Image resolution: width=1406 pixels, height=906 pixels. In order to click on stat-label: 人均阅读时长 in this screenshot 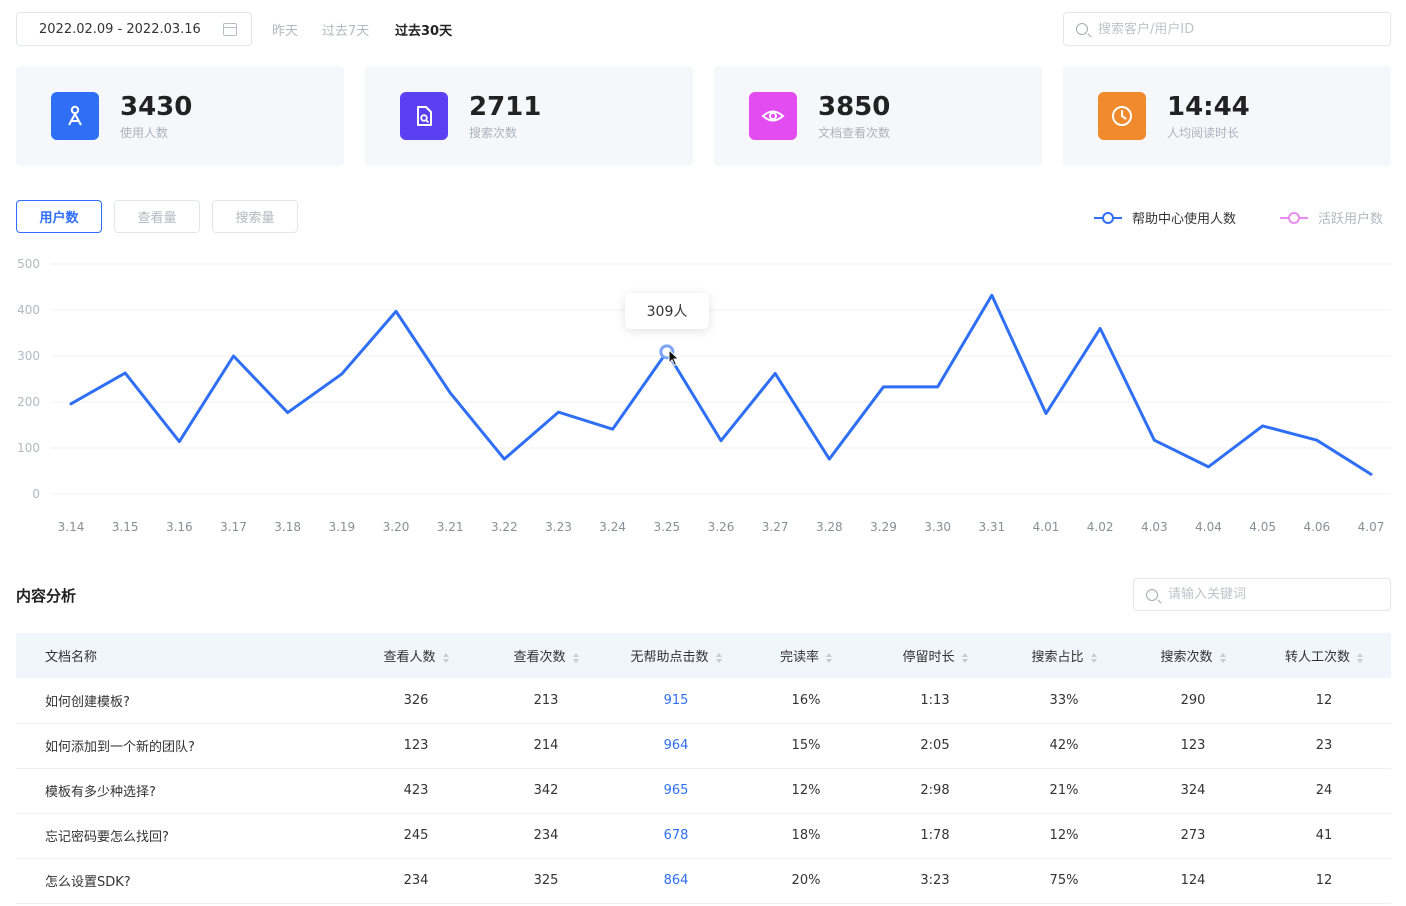, I will do `click(1203, 132)`.